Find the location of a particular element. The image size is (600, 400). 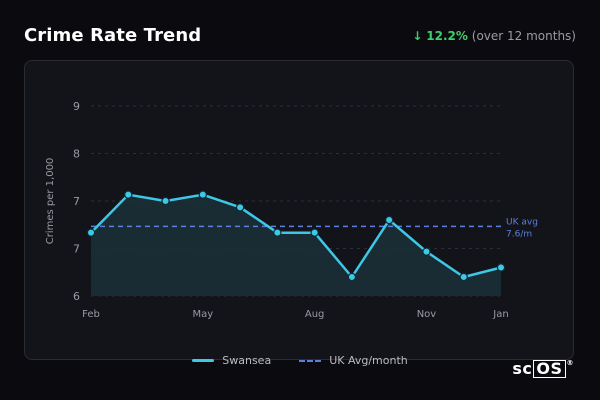

x-tick-label: Feb is located at coordinates (91, 314).